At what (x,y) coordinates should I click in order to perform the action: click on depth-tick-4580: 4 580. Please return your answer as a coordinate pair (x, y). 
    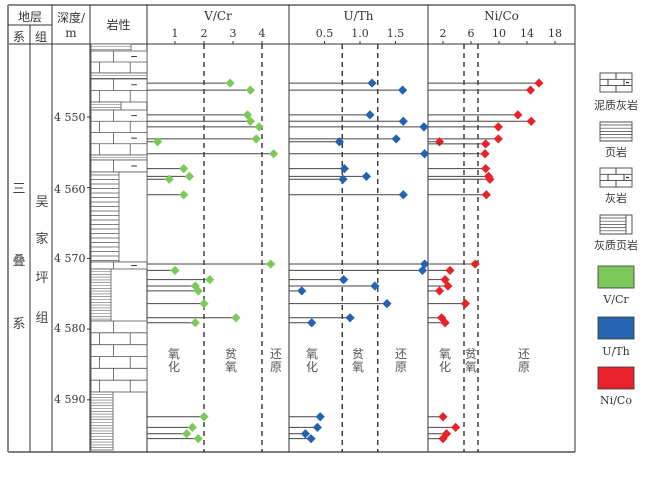
    Looking at the image, I should click on (70, 328).